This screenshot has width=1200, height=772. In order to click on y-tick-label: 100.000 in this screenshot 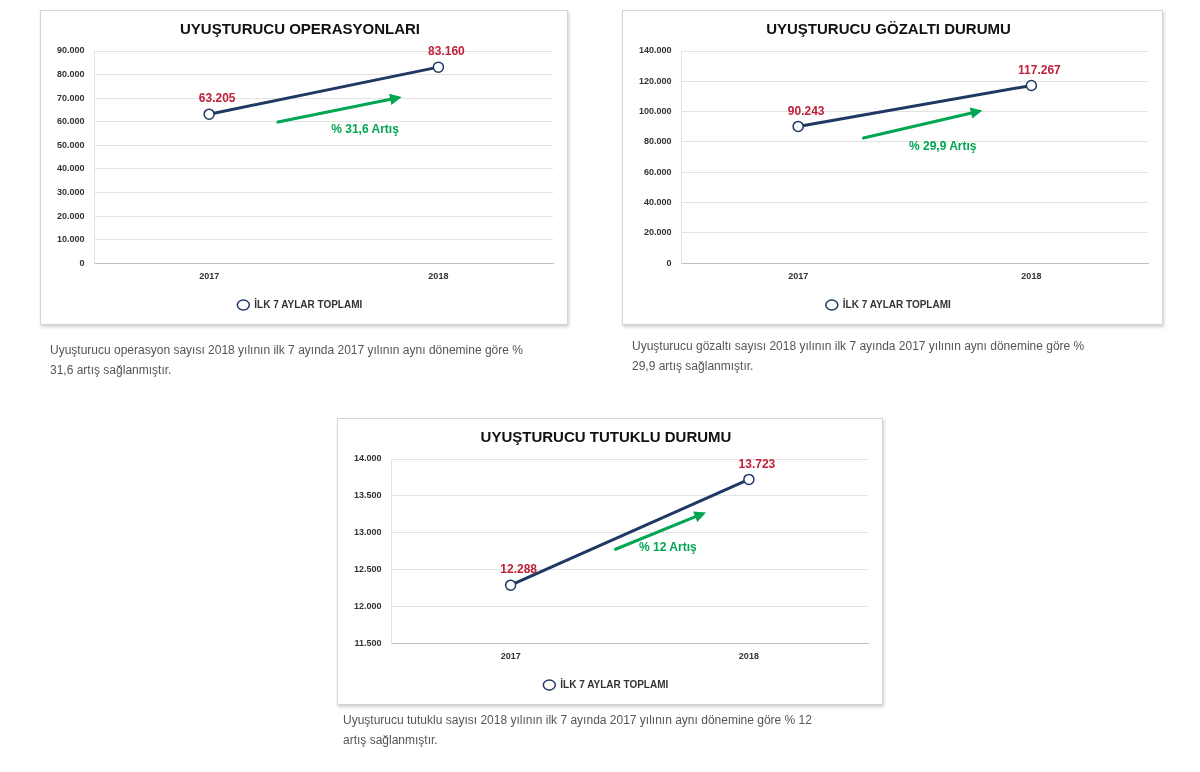, I will do `click(655, 111)`.